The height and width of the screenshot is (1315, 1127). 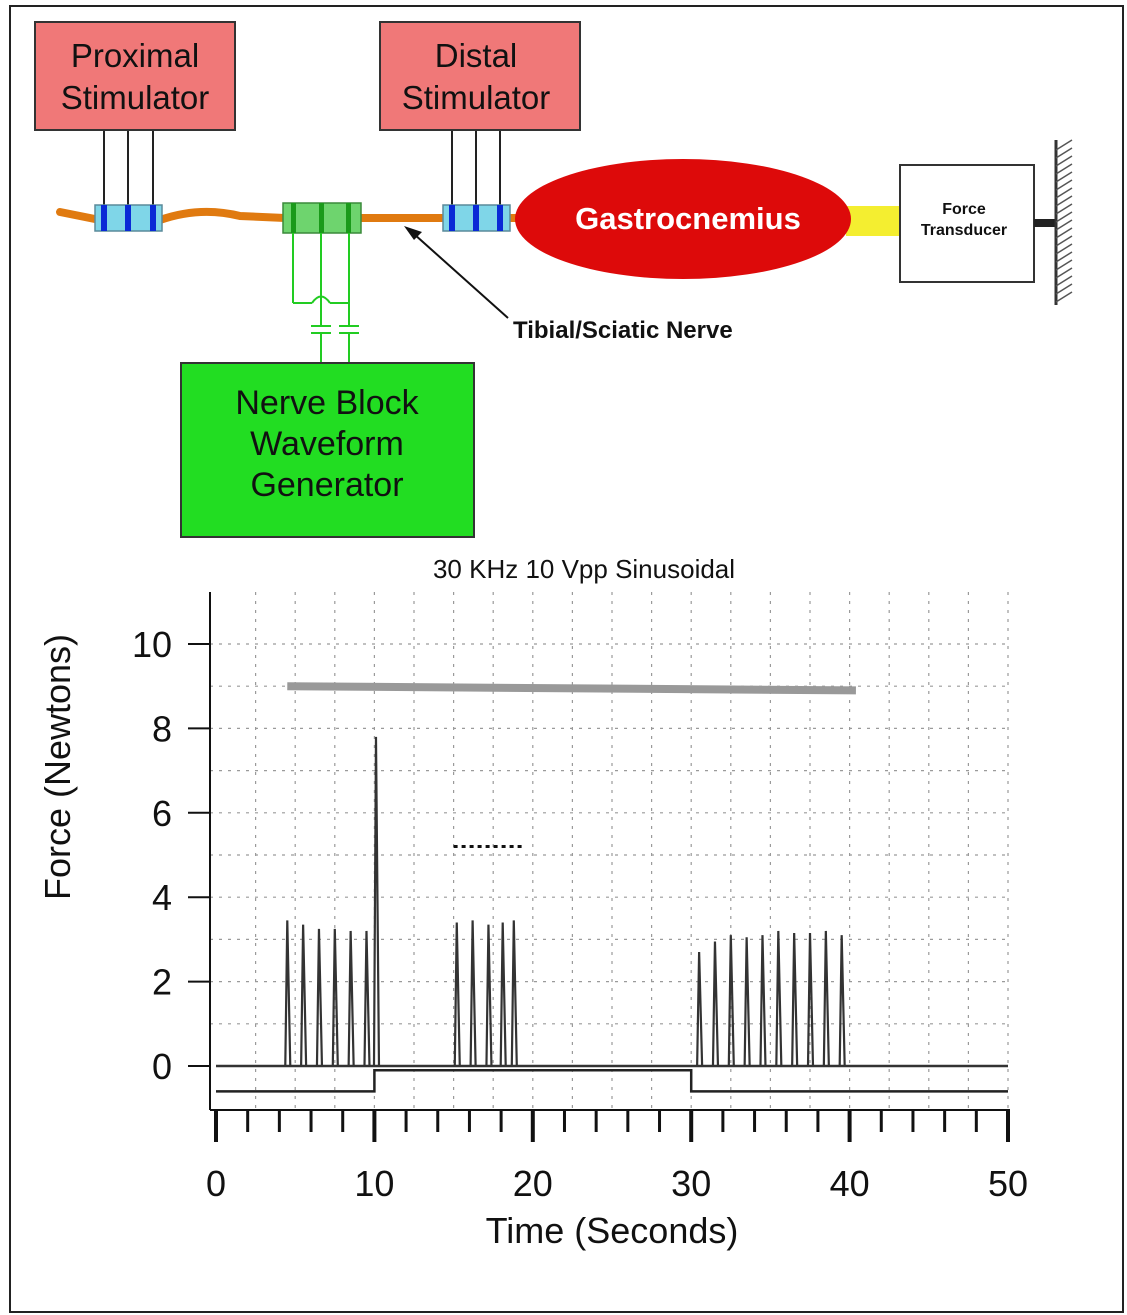 What do you see at coordinates (135, 55) in the screenshot?
I see `proximal-stimulator-label-line1: Proximal` at bounding box center [135, 55].